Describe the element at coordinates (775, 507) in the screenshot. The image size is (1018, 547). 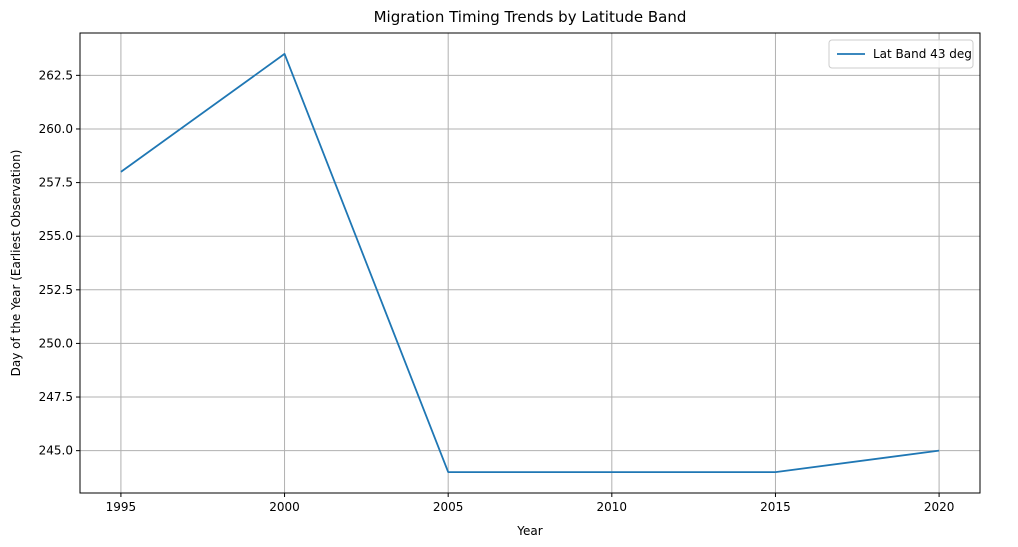
I see `x-tick-label: 2015` at that location.